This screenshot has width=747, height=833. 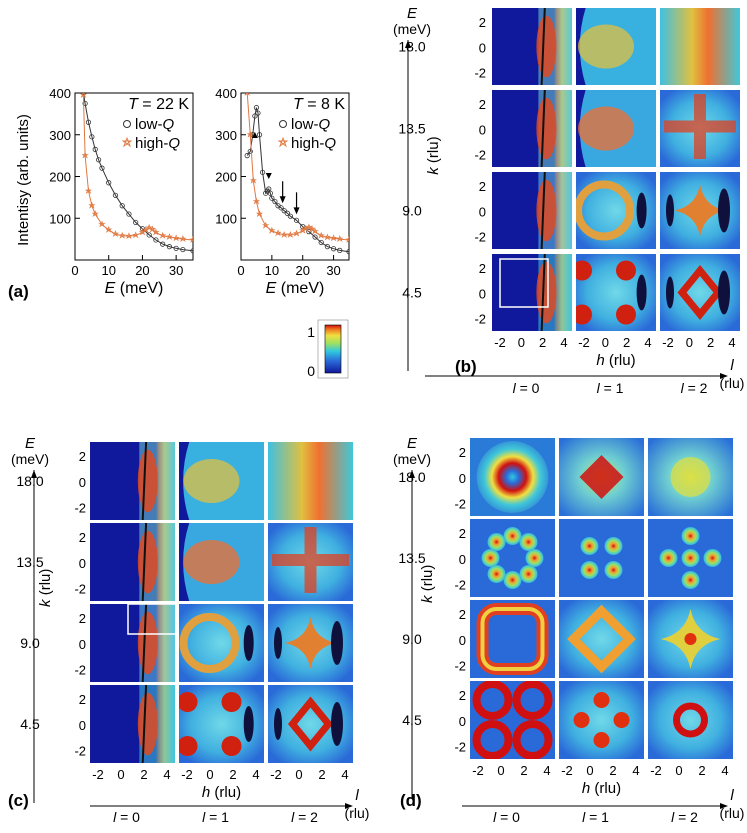 What do you see at coordinates (601, 639) in the screenshot?
I see `map-diamond-ring` at bounding box center [601, 639].